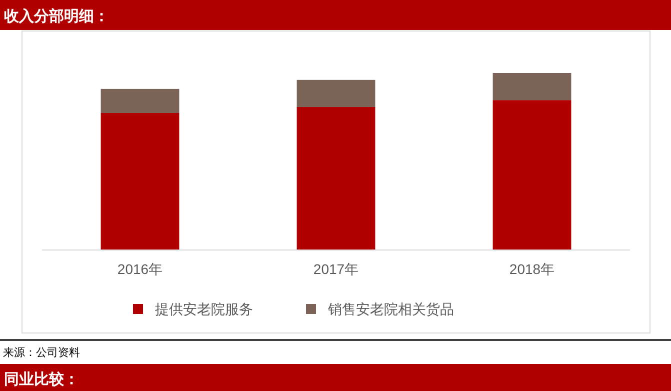 The image size is (671, 391). I want to click on x-tick-label: 2016年, so click(140, 268).